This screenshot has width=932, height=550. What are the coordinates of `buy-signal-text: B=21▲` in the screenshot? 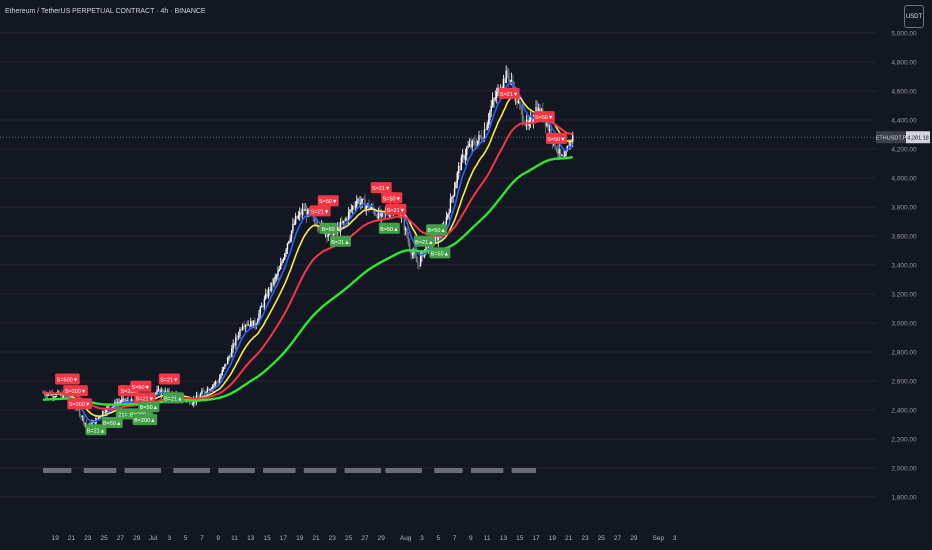 It's located at (96, 431).